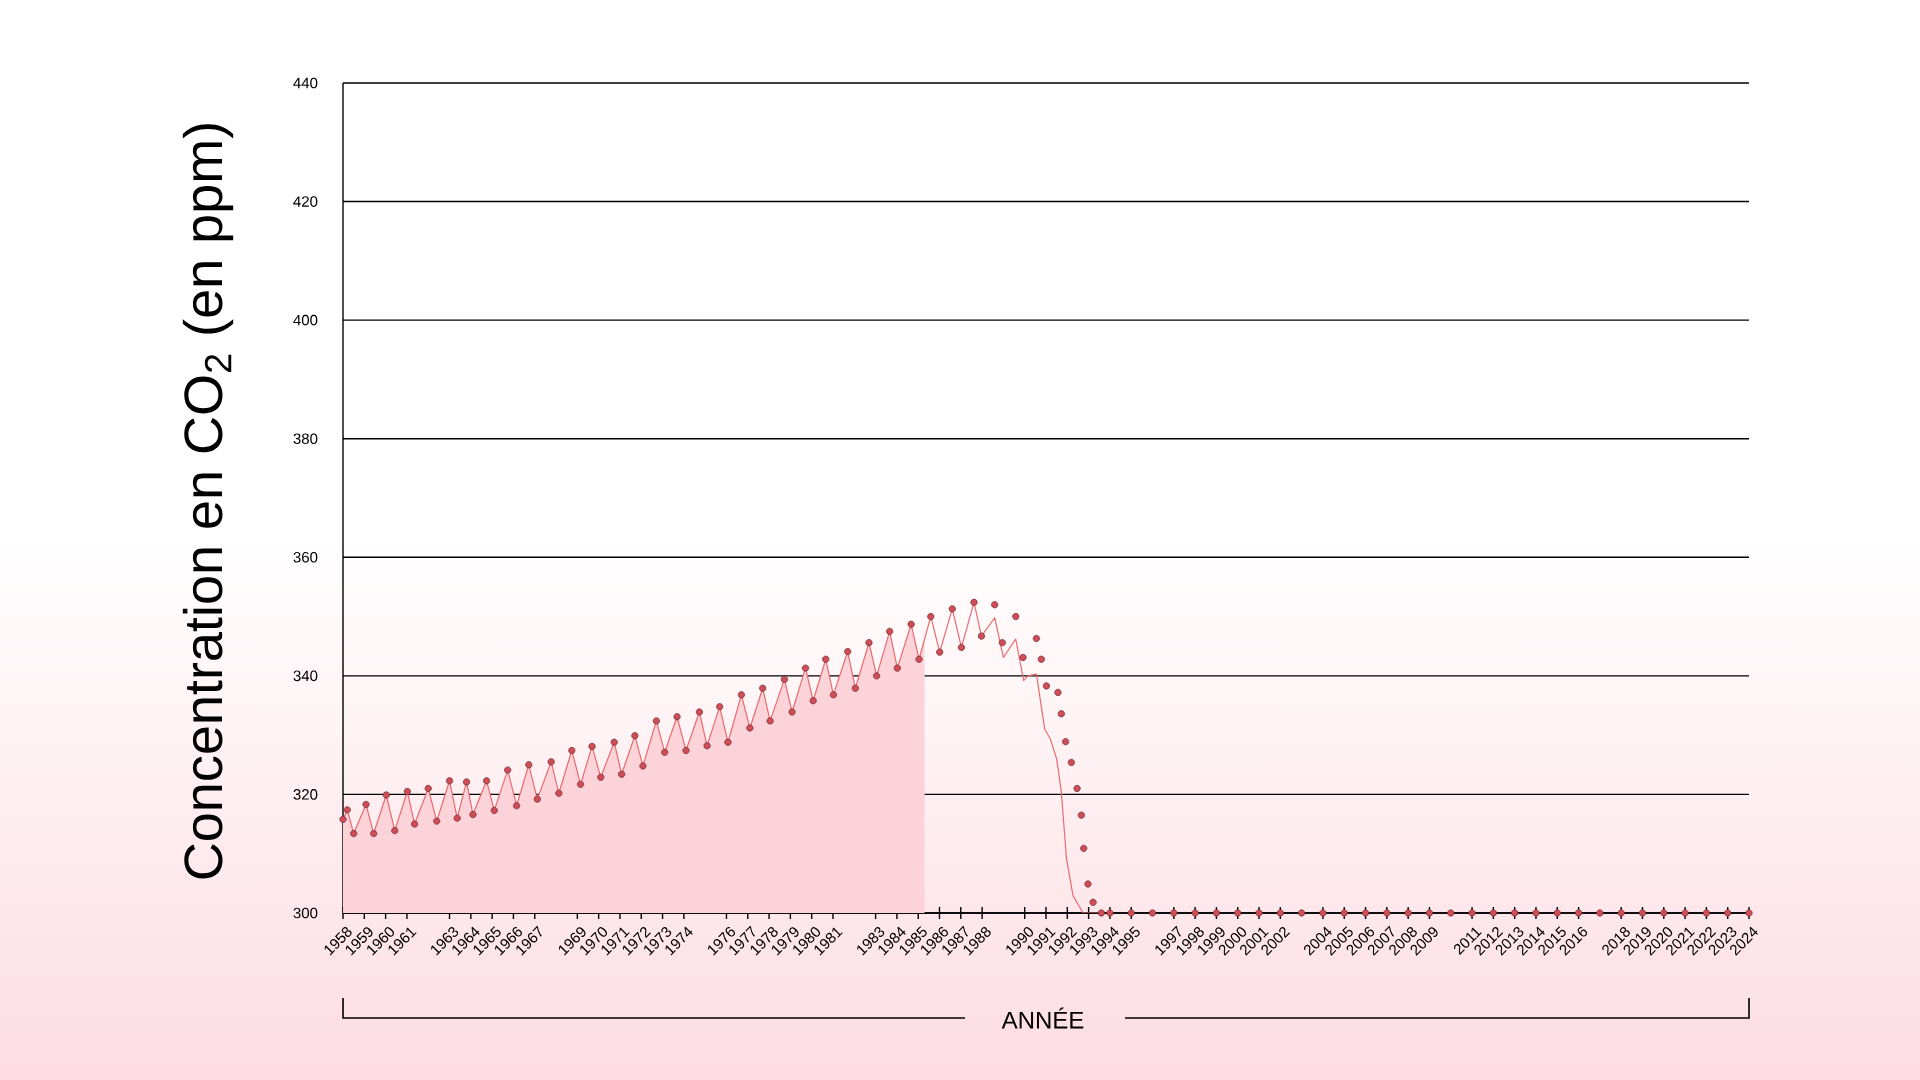 The width and height of the screenshot is (1920, 1080). I want to click on y-tick-label: 380, so click(305, 439).